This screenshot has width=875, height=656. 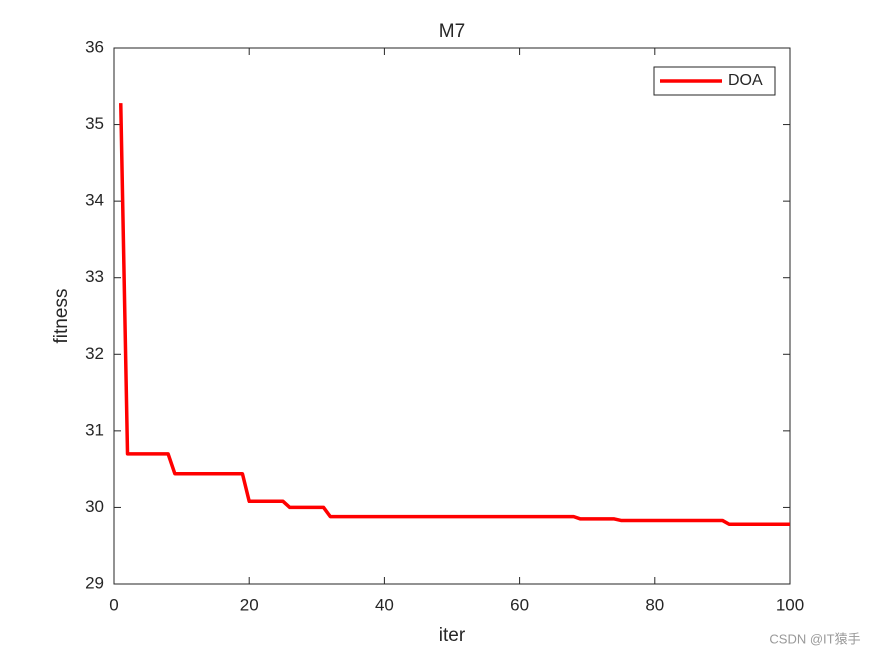 I want to click on y-tick-label: 34, so click(x=94, y=200).